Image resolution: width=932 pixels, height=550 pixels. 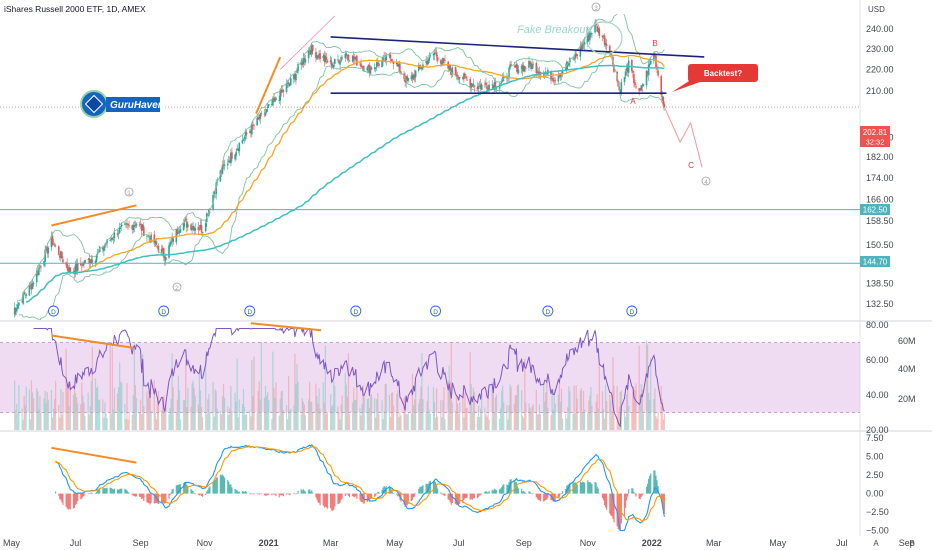 I want to click on backtest-callout: Backtest?, so click(x=715, y=78).